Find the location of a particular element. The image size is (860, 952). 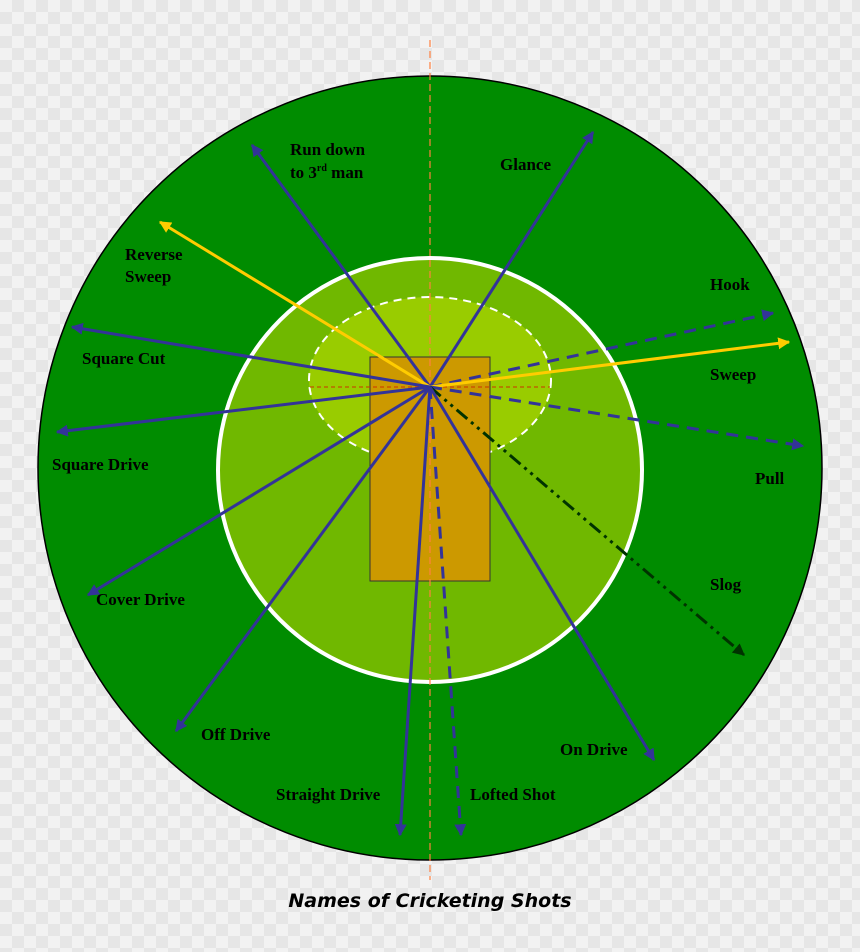

run-down-arrow is located at coordinates (341, 266).